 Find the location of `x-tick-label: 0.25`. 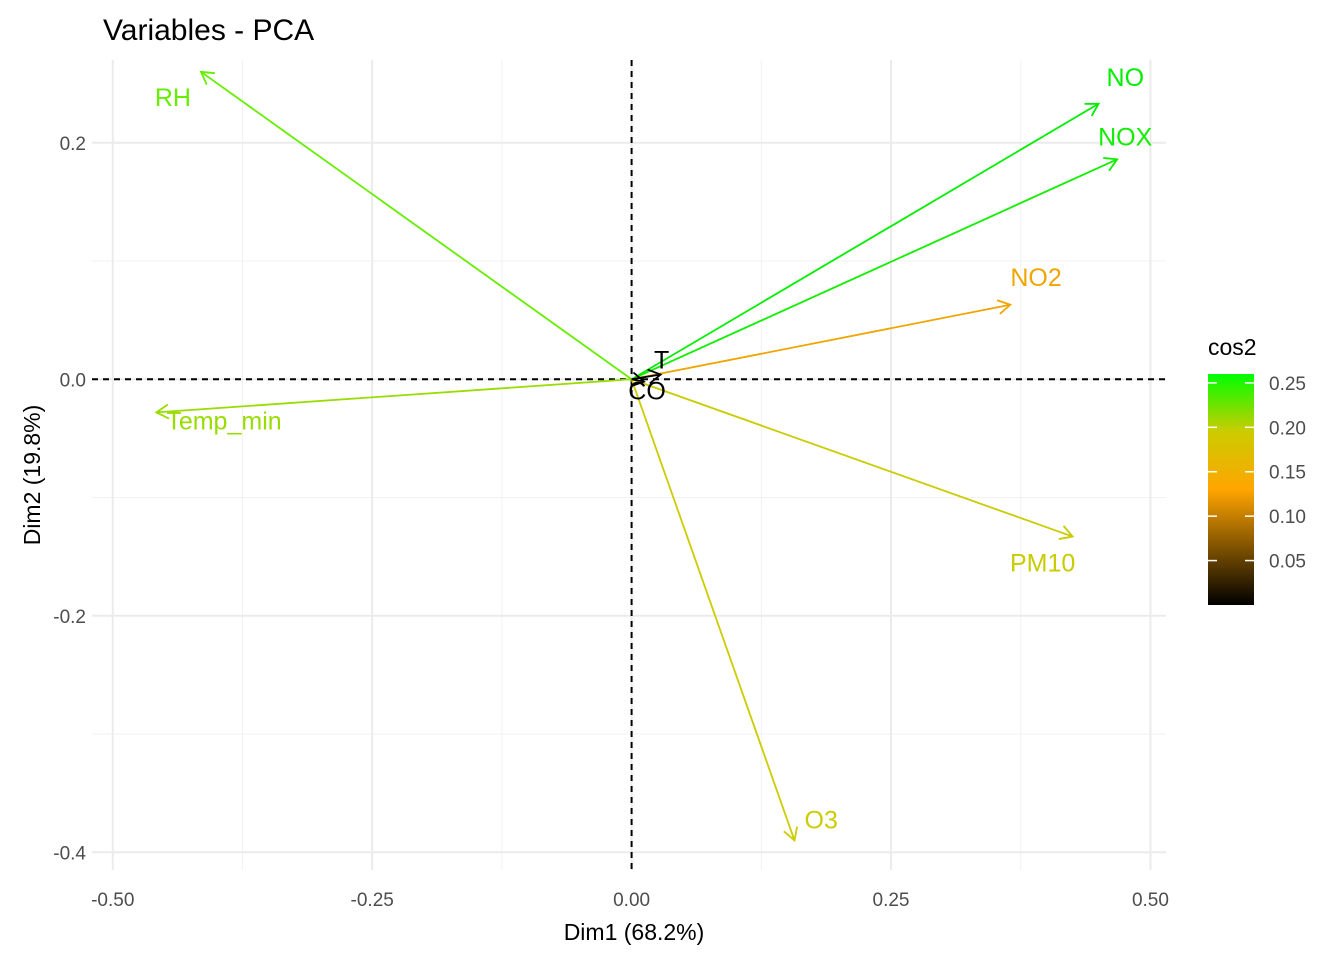

x-tick-label: 0.25 is located at coordinates (891, 900).